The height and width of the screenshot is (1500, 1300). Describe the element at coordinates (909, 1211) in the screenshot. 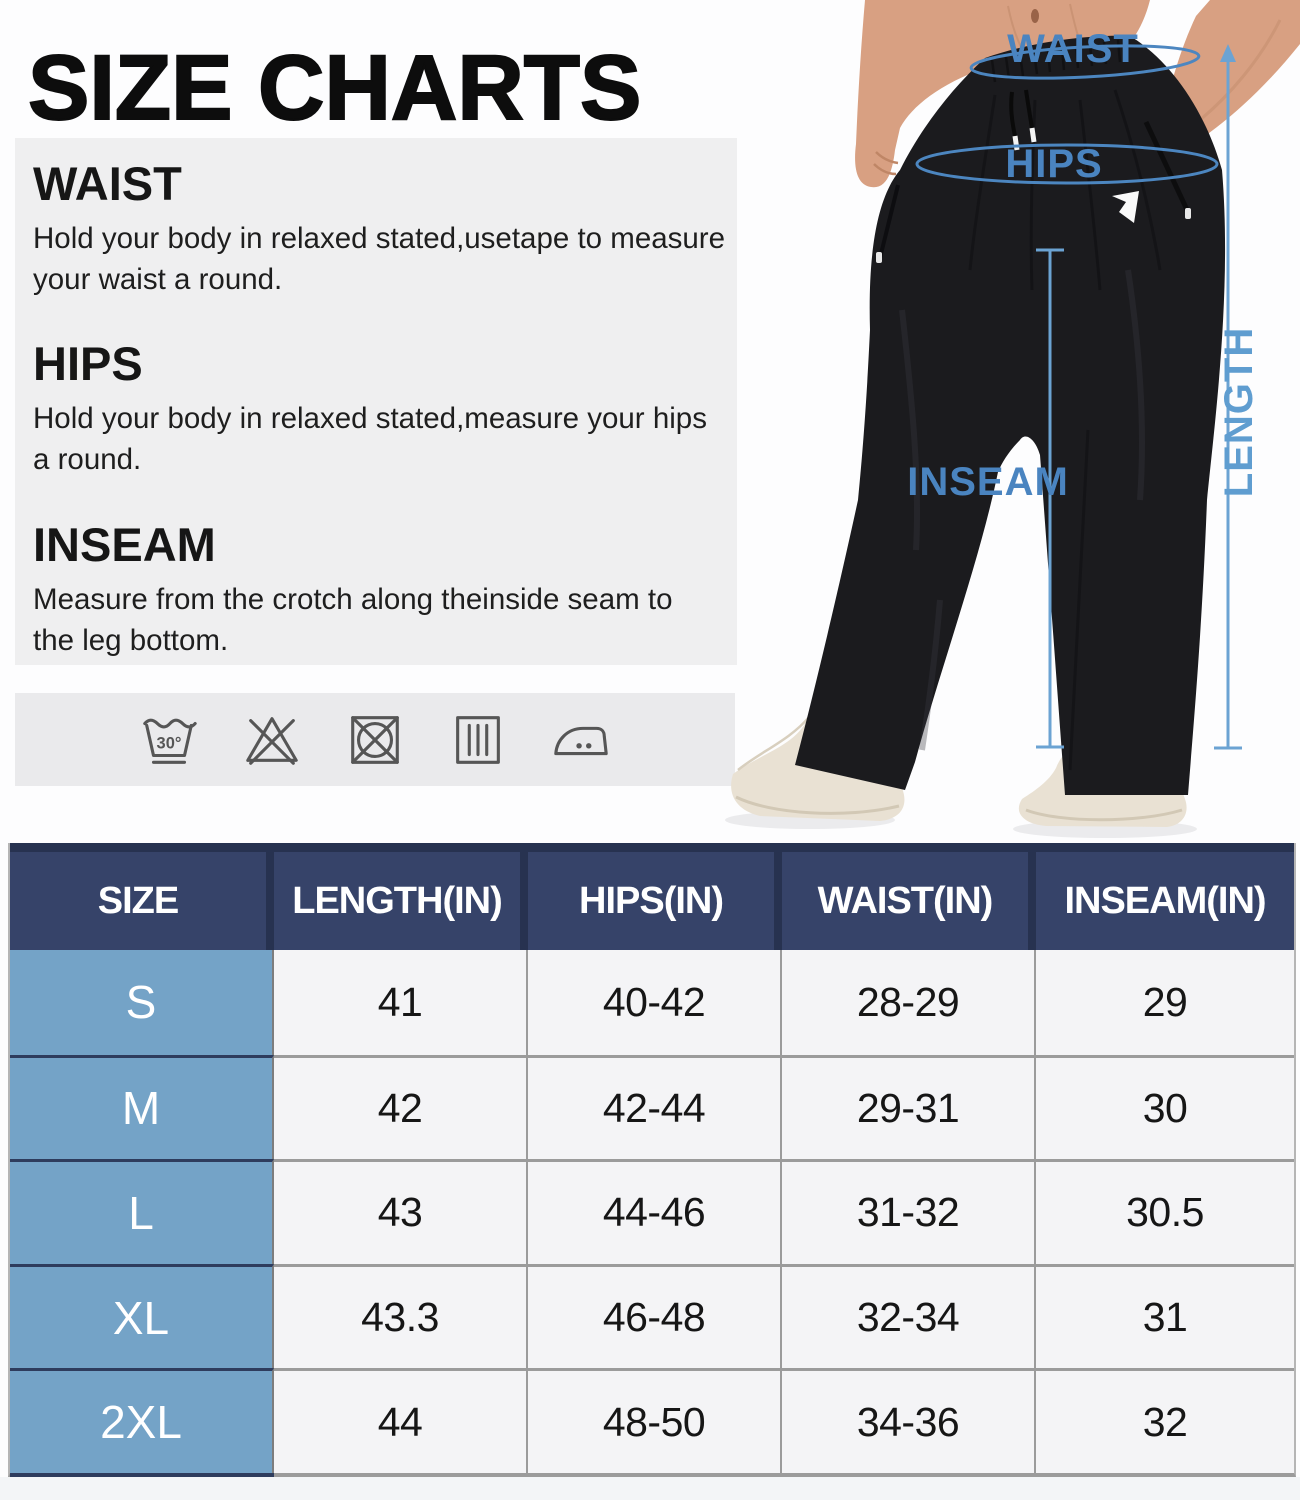

I see `value-cell: 31-32` at that location.